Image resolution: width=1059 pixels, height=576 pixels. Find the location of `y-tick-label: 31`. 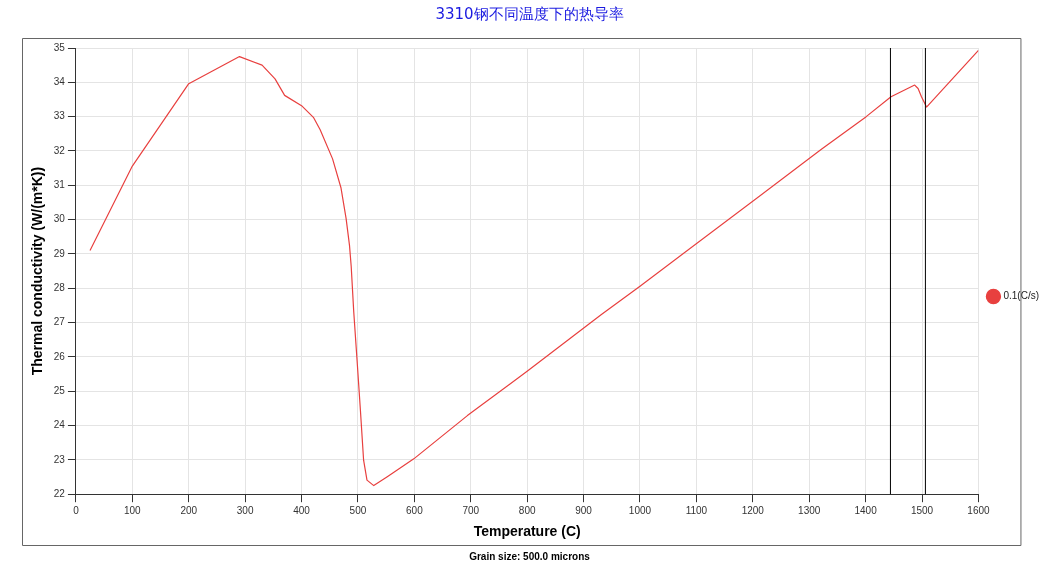

y-tick-label: 31 is located at coordinates (59, 185).